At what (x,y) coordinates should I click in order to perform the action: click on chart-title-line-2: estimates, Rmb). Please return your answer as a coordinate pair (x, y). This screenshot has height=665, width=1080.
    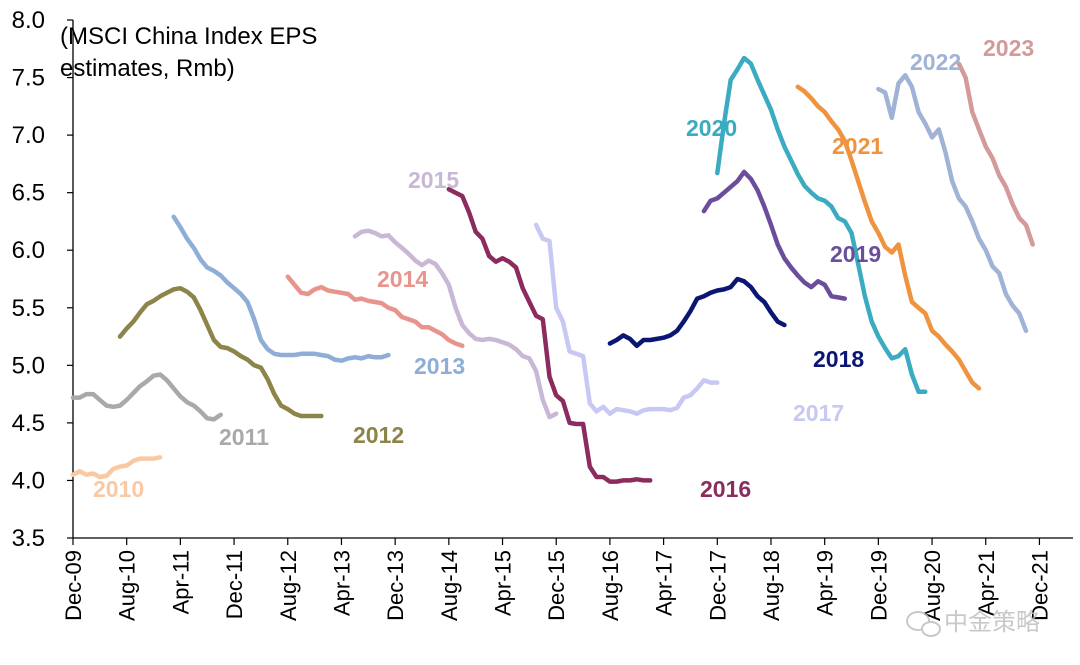
    Looking at the image, I should click on (147, 68).